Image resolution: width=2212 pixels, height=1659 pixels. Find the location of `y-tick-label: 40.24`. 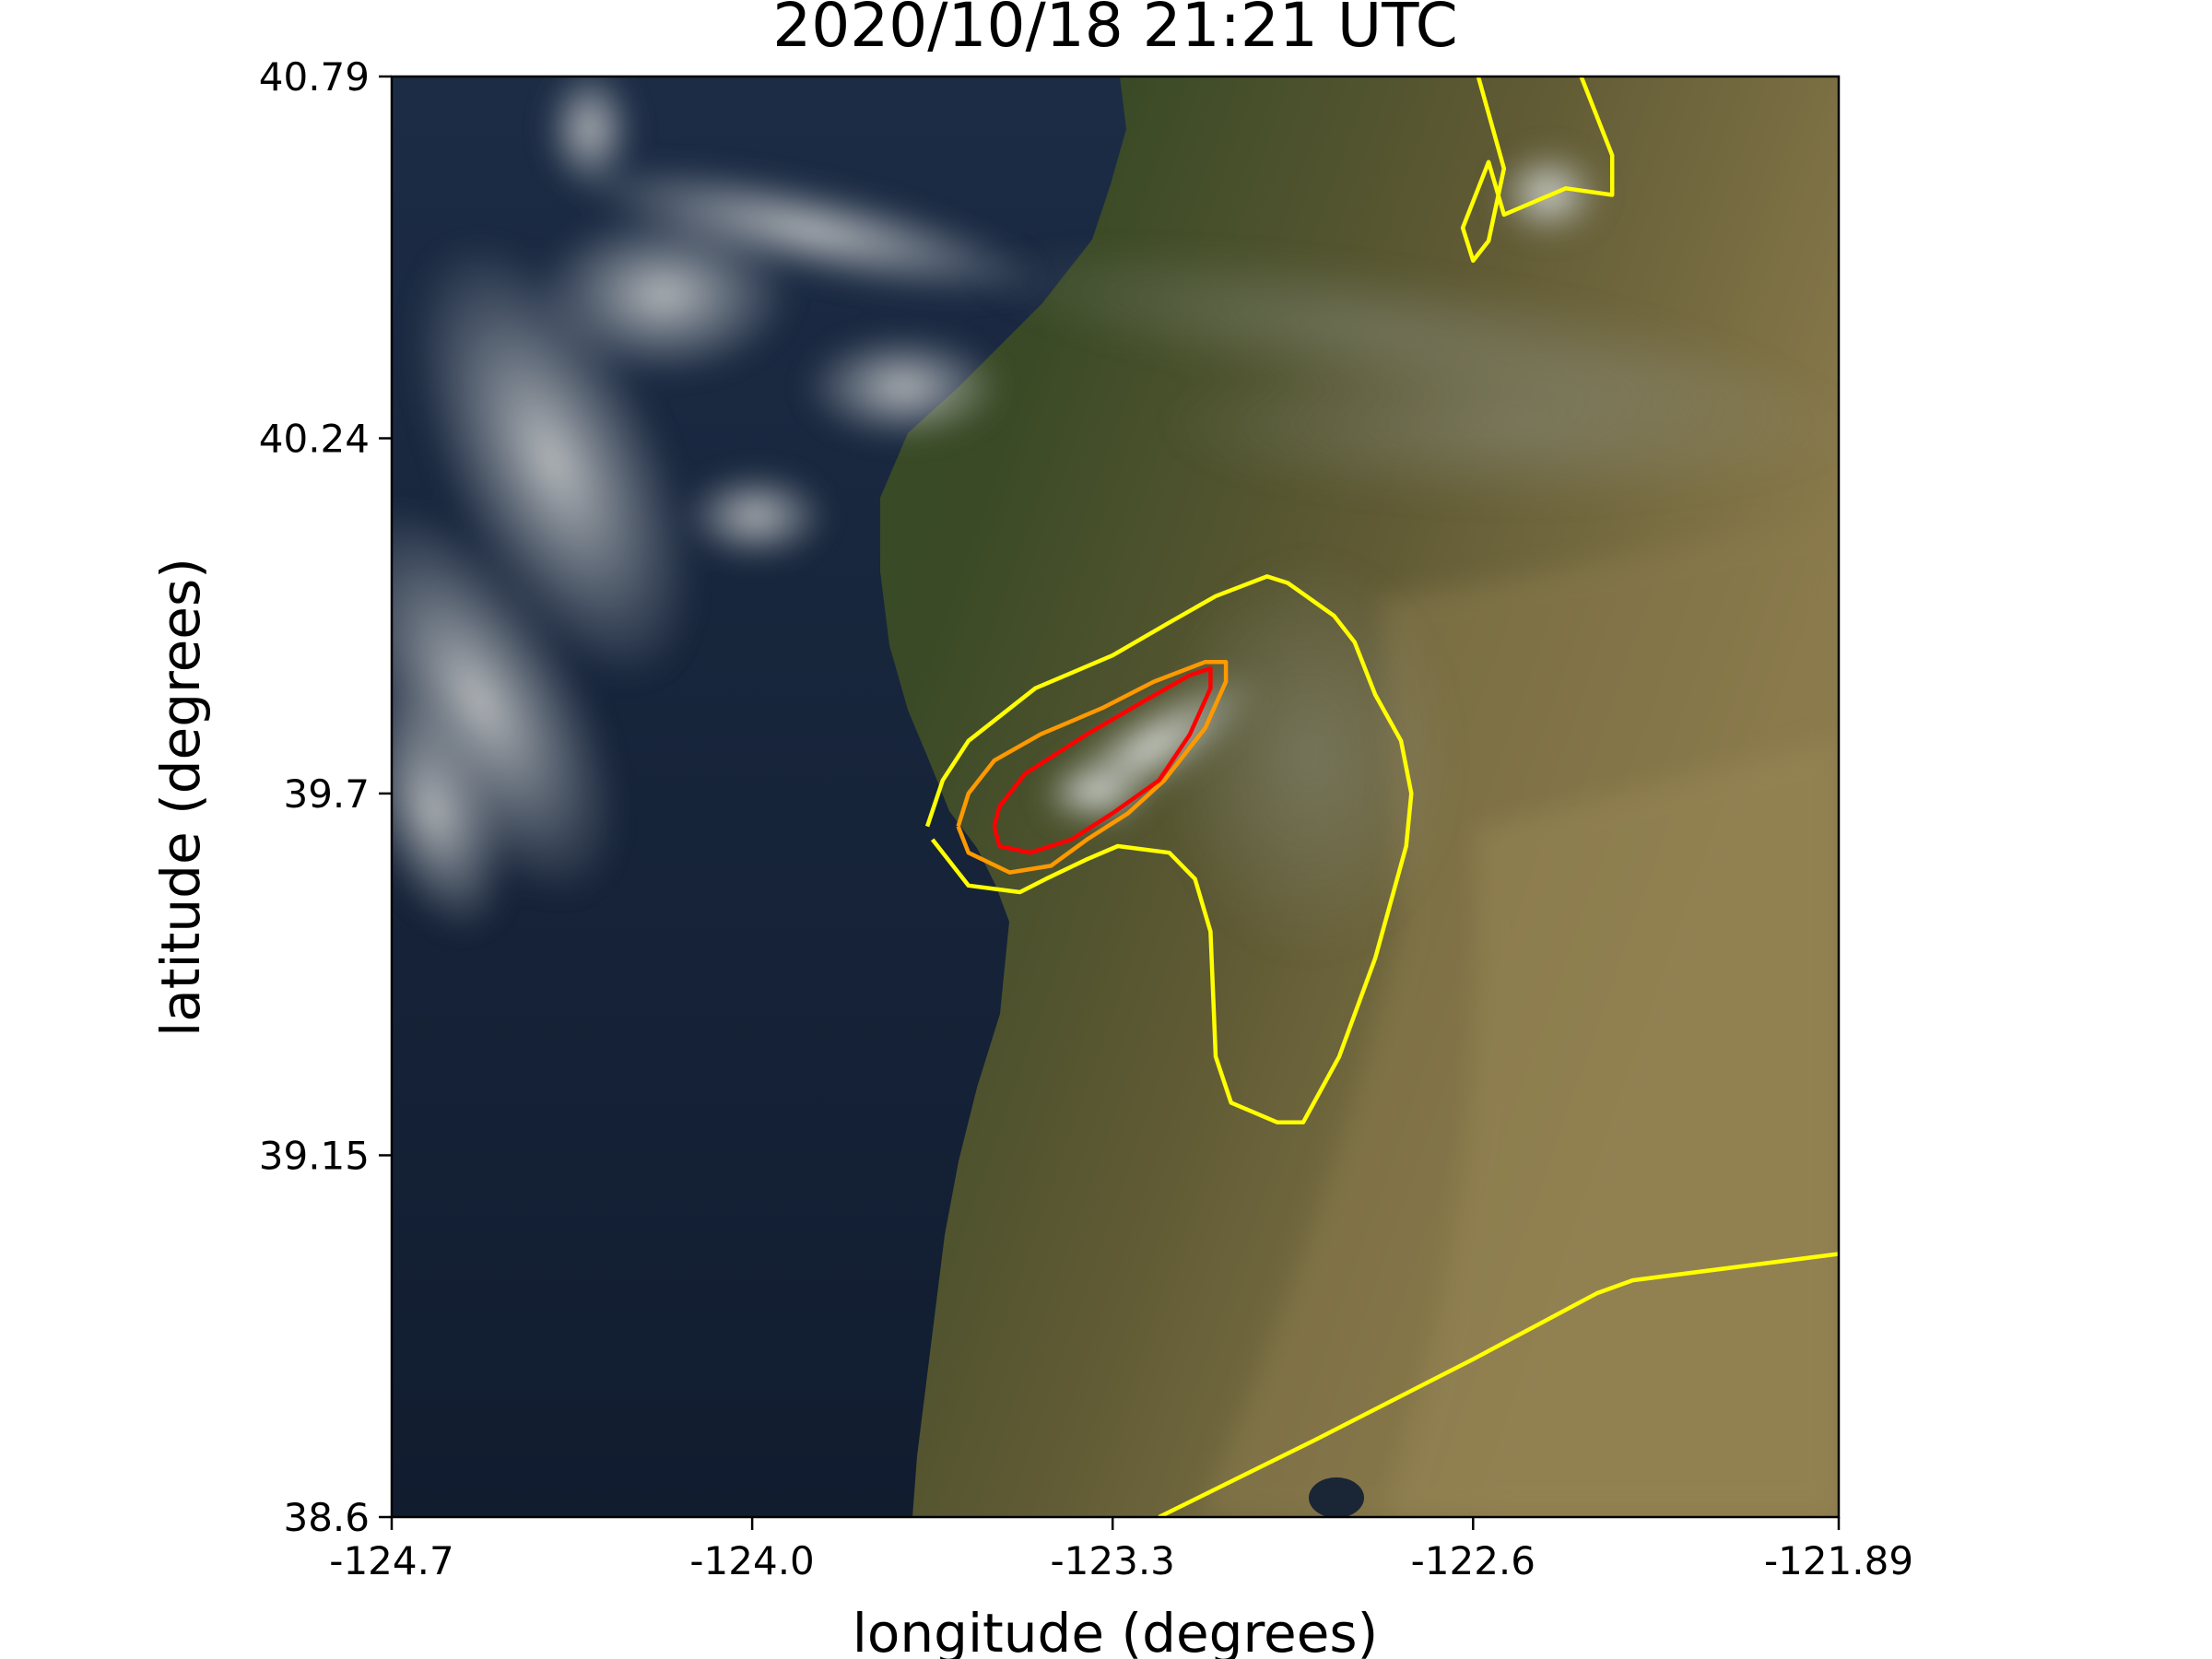

y-tick-label: 40.24 is located at coordinates (314, 439).